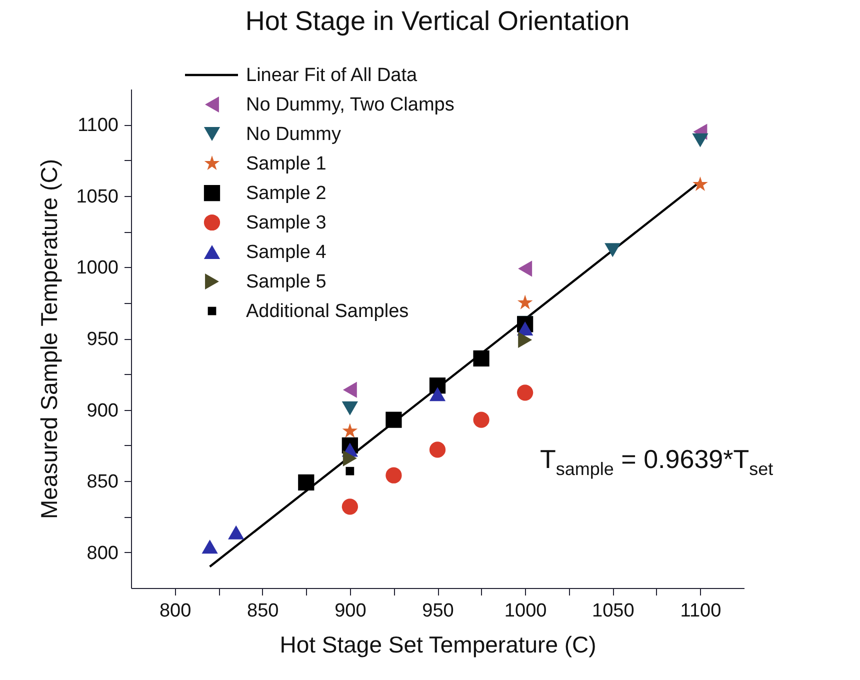 The image size is (860, 680). Describe the element at coordinates (286, 223) in the screenshot. I see `legend-label: Sample 3` at that location.